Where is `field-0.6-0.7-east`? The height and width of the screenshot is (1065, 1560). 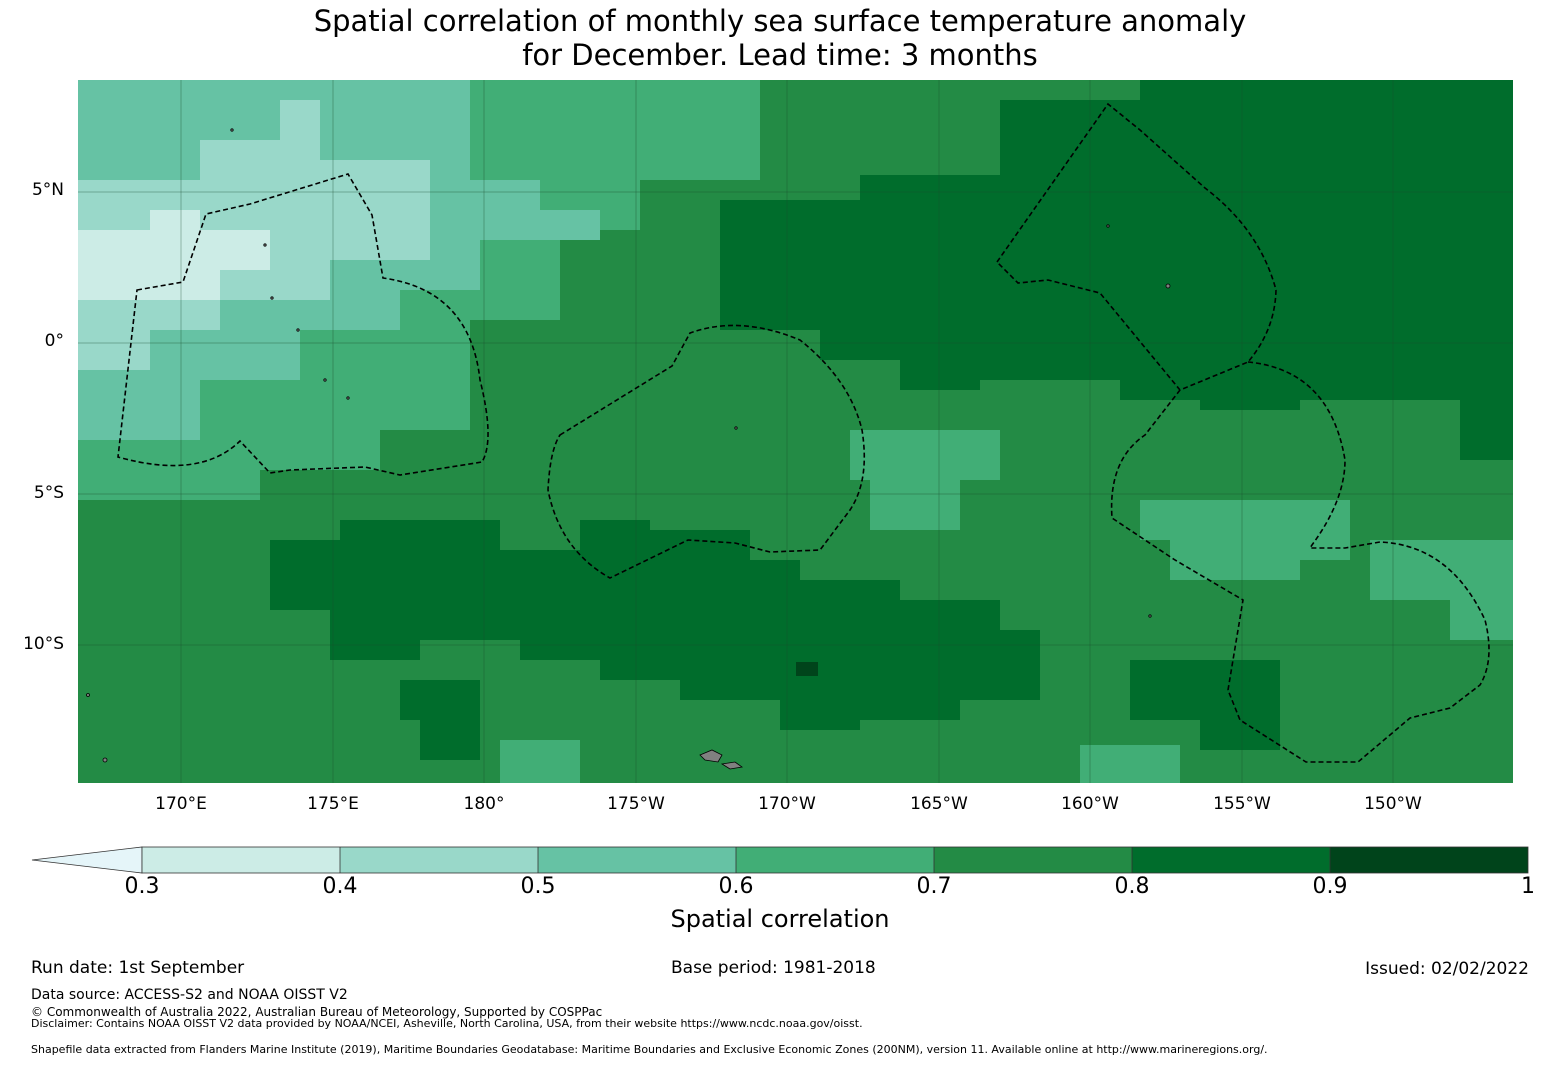
field-0.6-0.7-east is located at coordinates (925, 480).